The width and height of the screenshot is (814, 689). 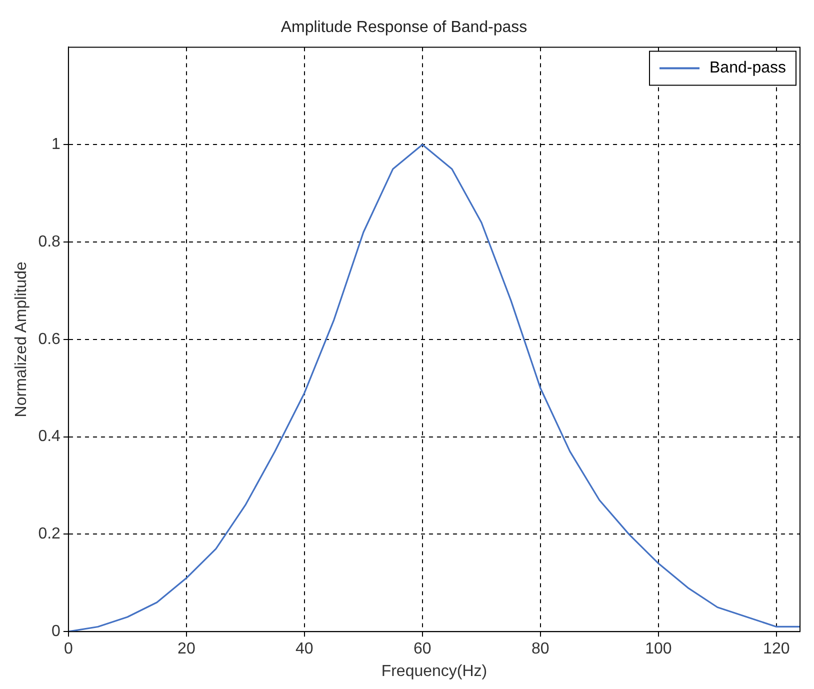 I want to click on legend-label: Band-pass, so click(x=748, y=68).